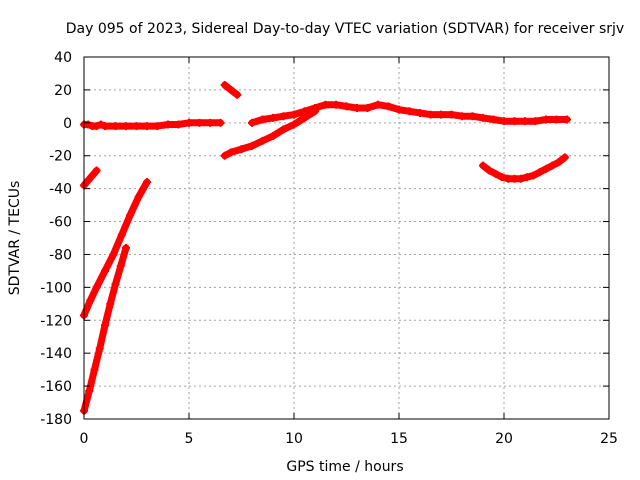 This screenshot has height=480, width=640. Describe the element at coordinates (189, 439) in the screenshot. I see `x-tick-label: 5` at that location.